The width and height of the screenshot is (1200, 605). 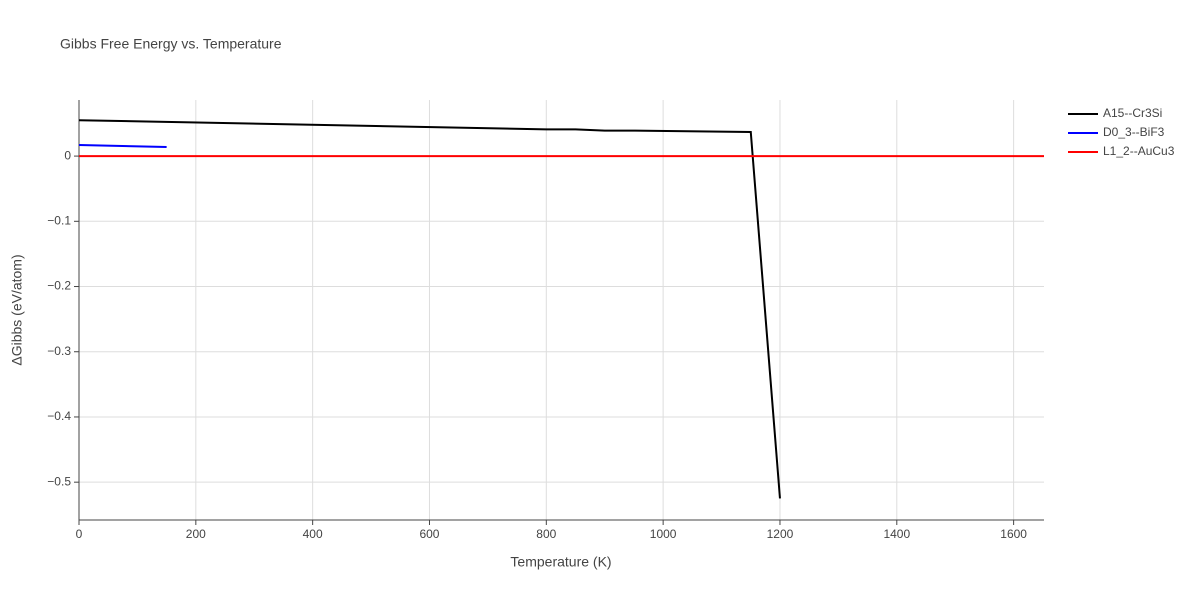 What do you see at coordinates (780, 534) in the screenshot?
I see `x-tick-label: 1200` at bounding box center [780, 534].